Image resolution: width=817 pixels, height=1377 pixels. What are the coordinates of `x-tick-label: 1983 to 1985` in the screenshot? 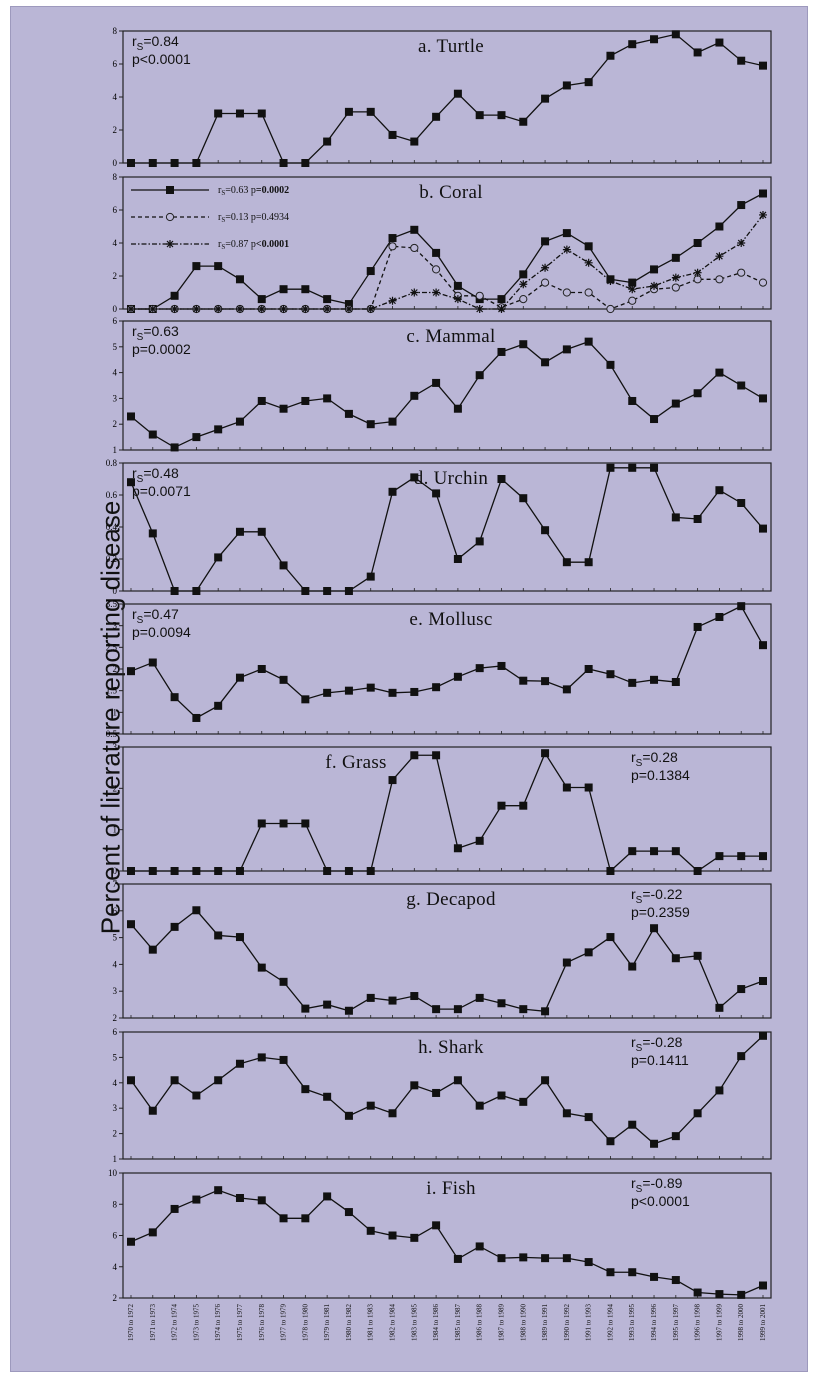 It's located at (414, 1322).